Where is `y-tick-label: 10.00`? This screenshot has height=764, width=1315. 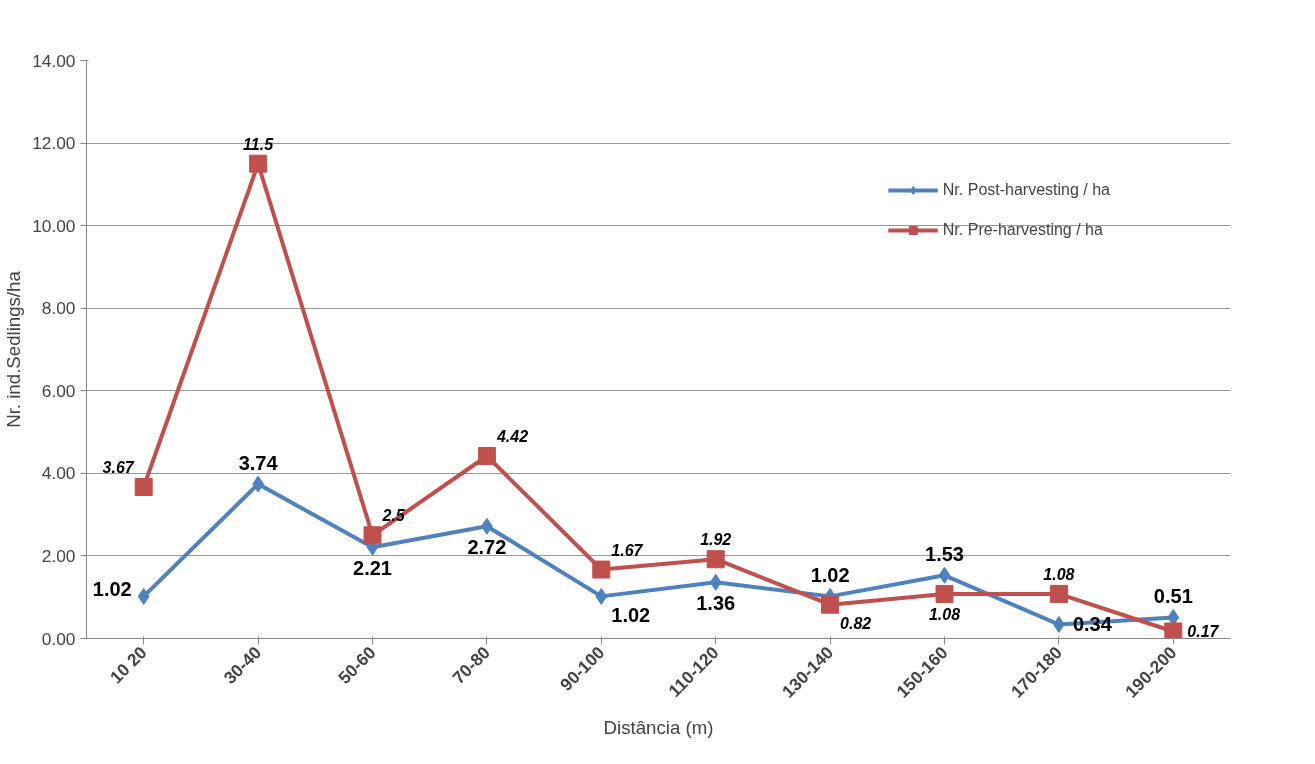
y-tick-label: 10.00 is located at coordinates (54, 225).